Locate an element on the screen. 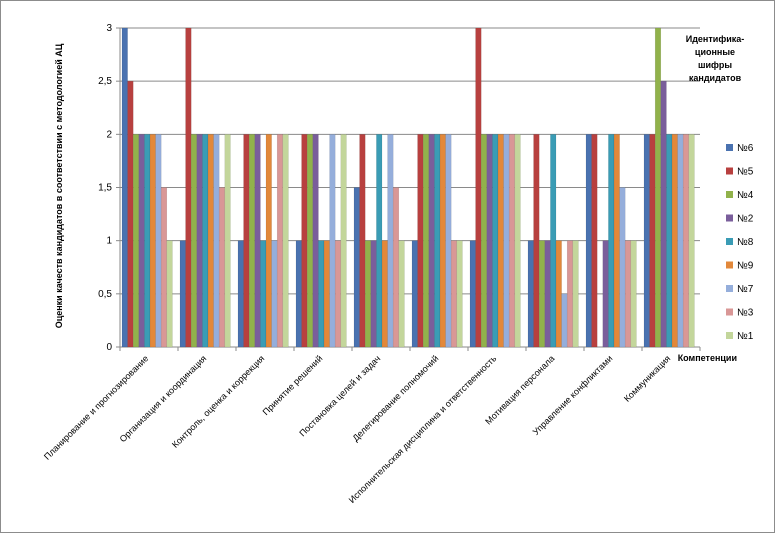 Image resolution: width=775 pixels, height=533 pixels. legend-label: №2 is located at coordinates (745, 219).